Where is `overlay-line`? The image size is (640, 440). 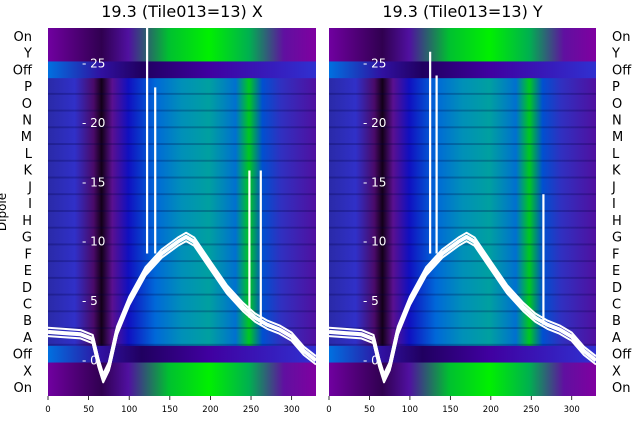 overlay-line is located at coordinates (182, 303).